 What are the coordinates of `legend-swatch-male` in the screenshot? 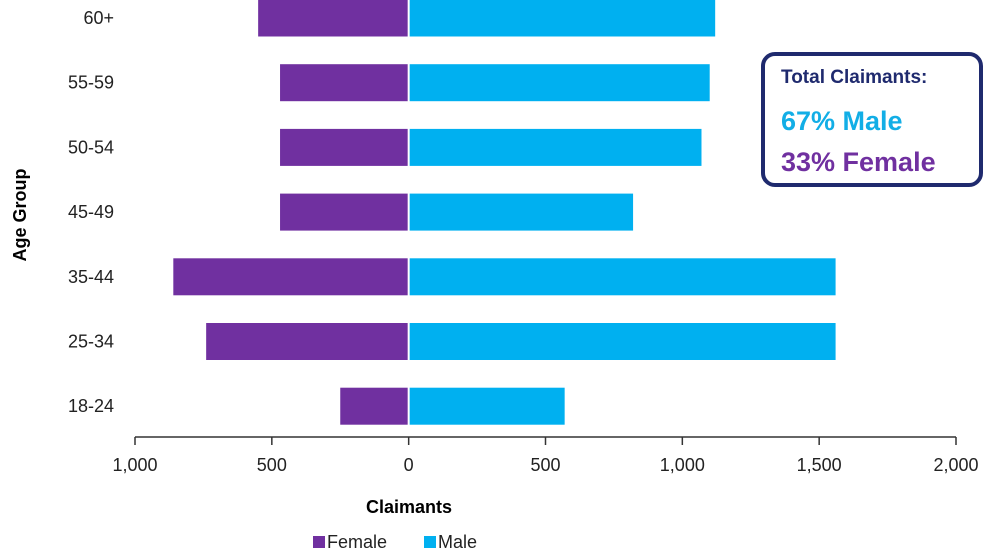 It's located at (430, 542).